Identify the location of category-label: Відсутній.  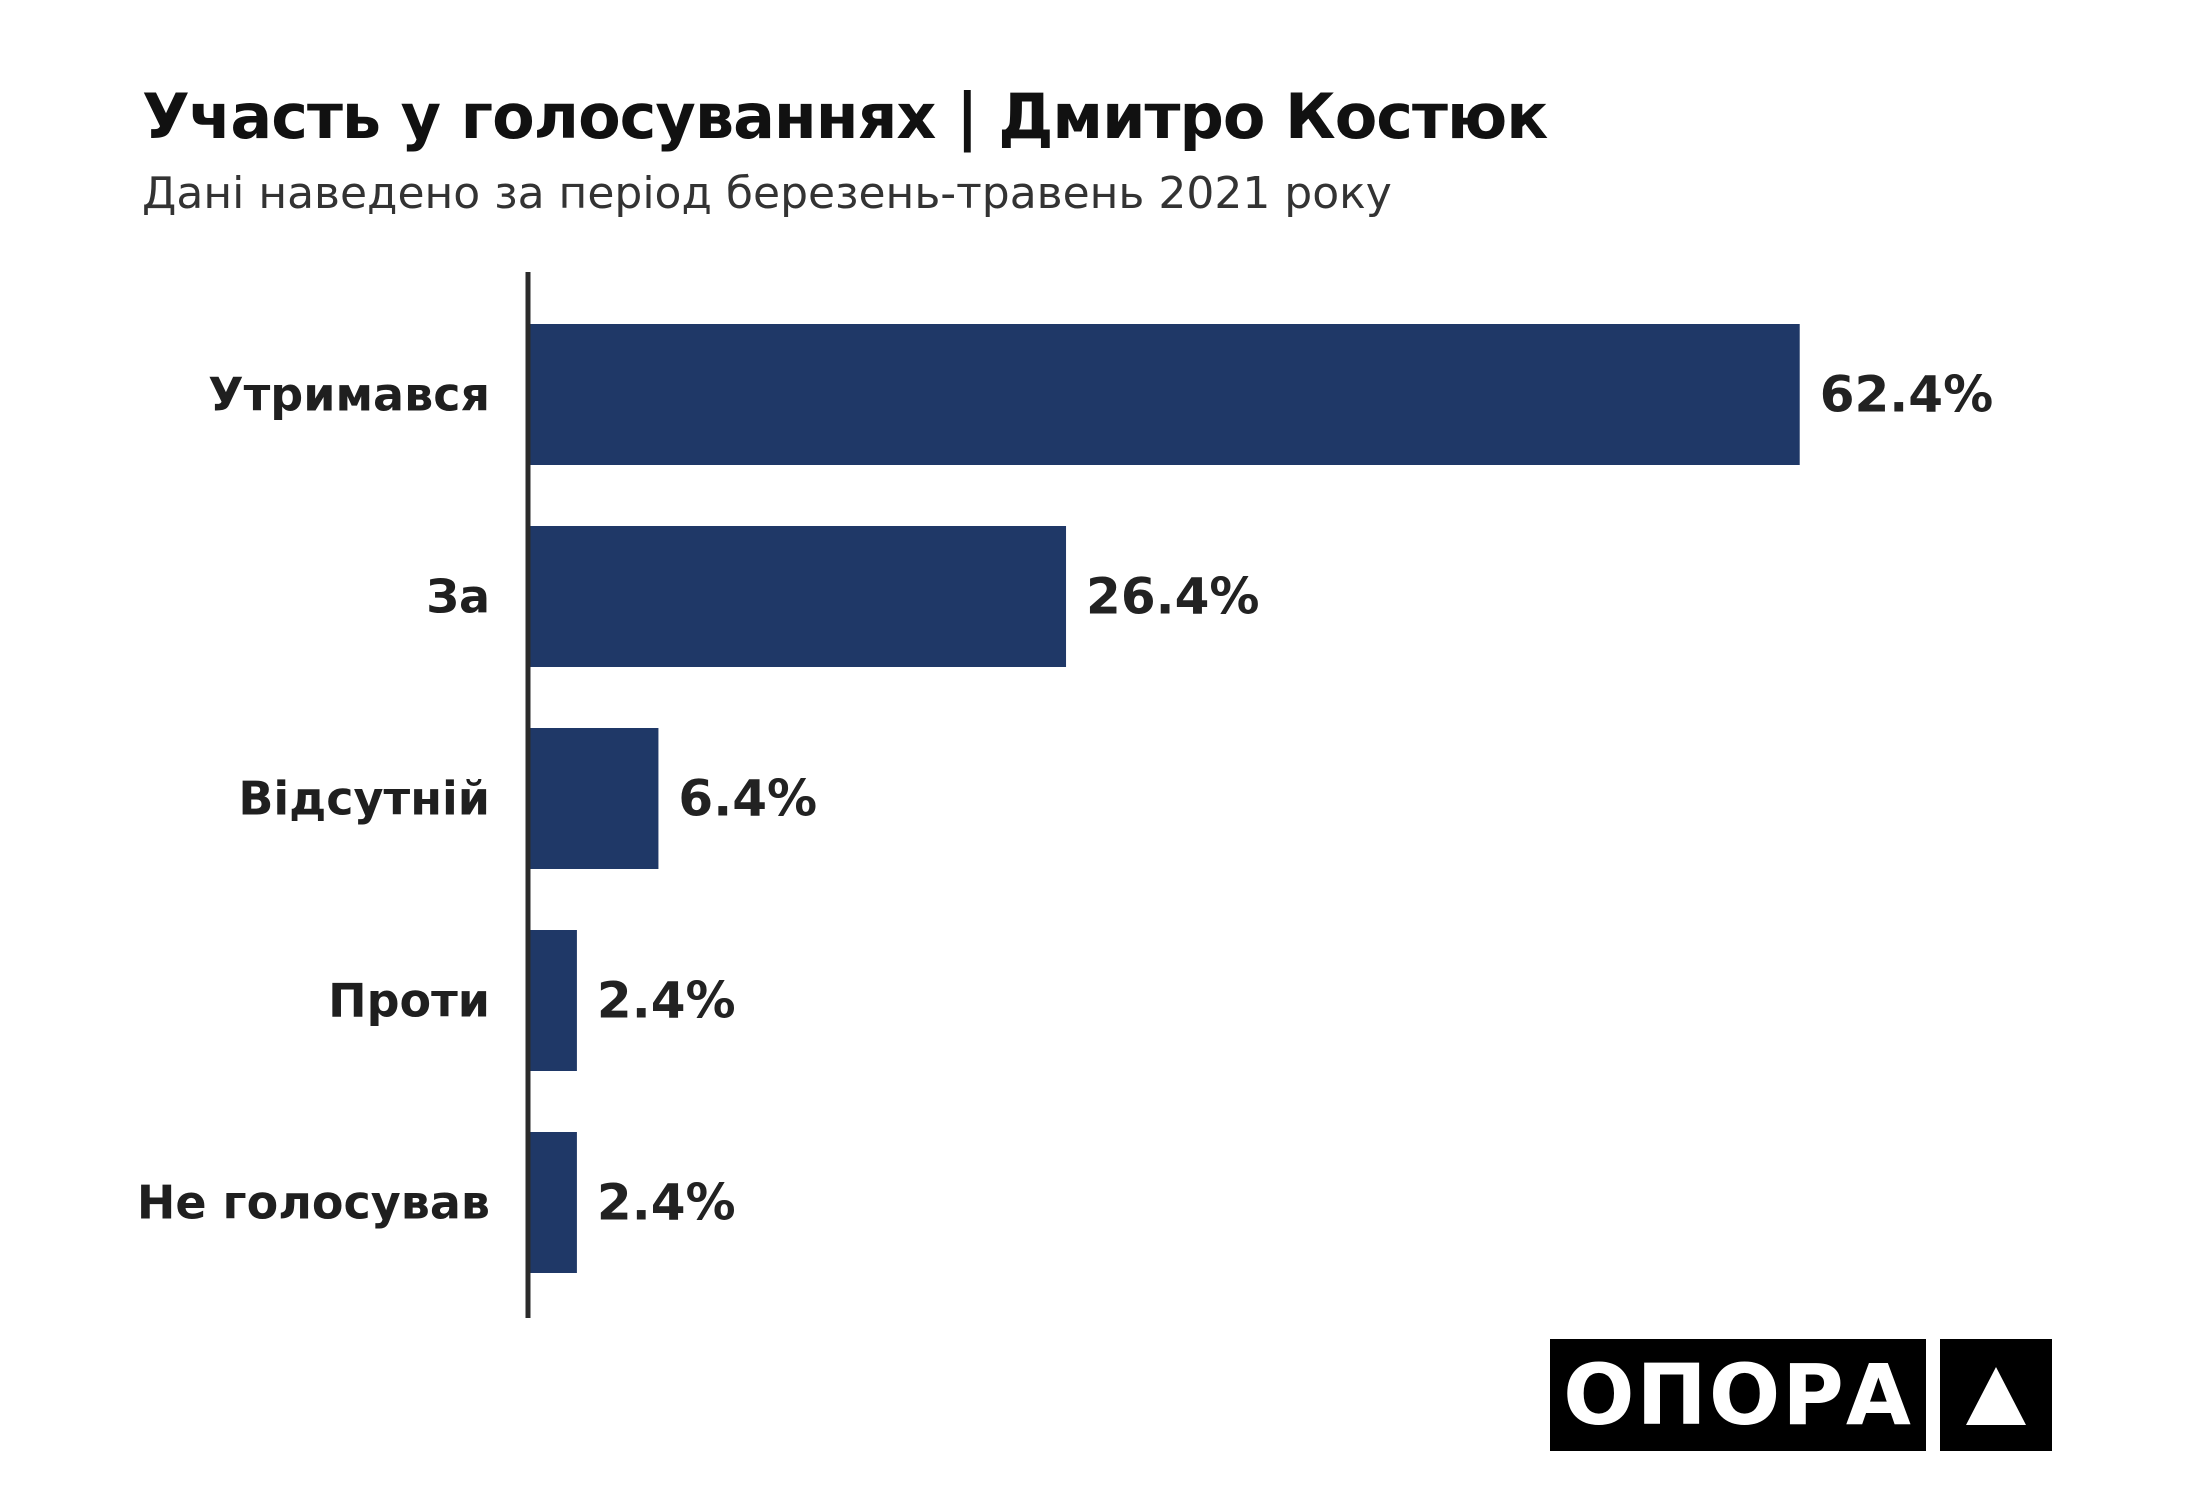
(364, 799).